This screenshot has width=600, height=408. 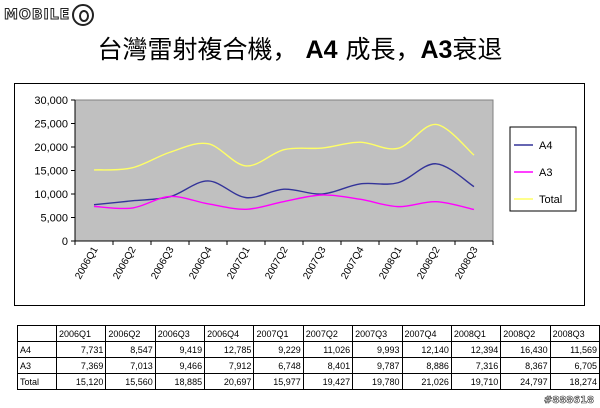 What do you see at coordinates (574, 333) in the screenshot?
I see `table-header-cell: 2008Q3` at bounding box center [574, 333].